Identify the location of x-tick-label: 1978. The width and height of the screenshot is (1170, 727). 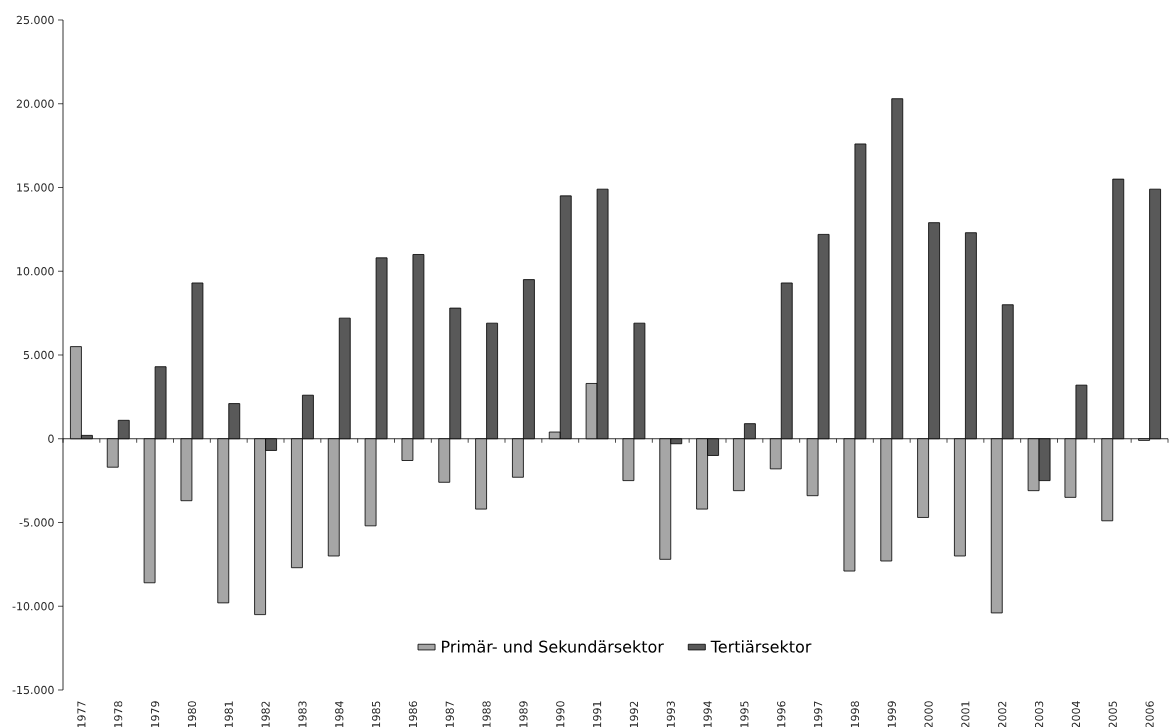
(118, 714).